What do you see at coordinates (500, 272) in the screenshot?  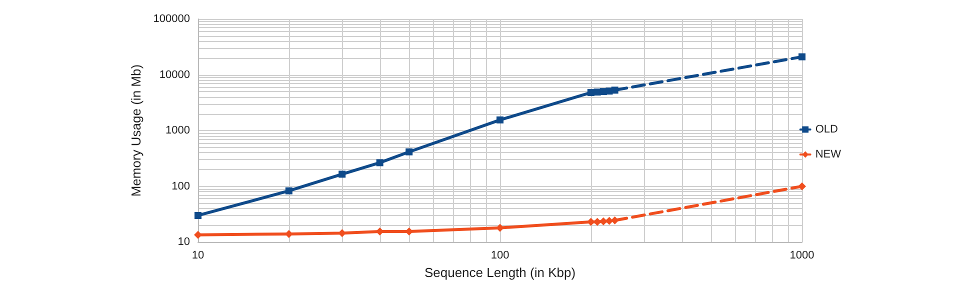 I see `x-axis-title: Sequence Length (in Kbp)` at bounding box center [500, 272].